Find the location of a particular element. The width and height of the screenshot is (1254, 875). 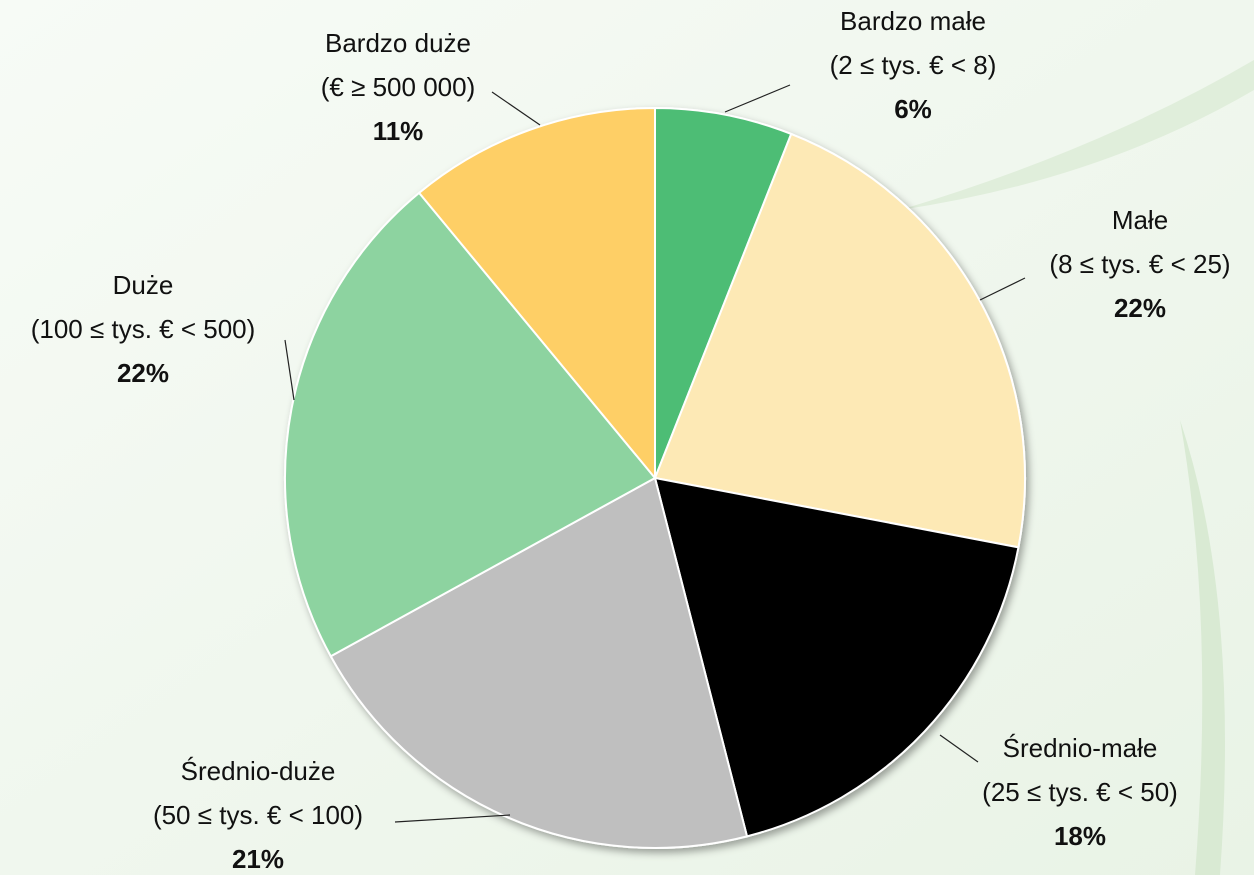

slice-range: (8 ≤ tys. € < 25) is located at coordinates (1139, 264).